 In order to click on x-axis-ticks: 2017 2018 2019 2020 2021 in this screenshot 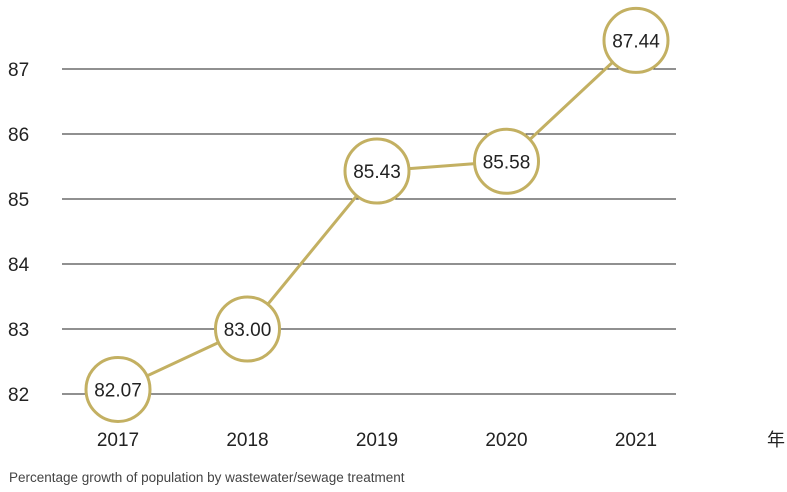, I will do `click(377, 440)`.